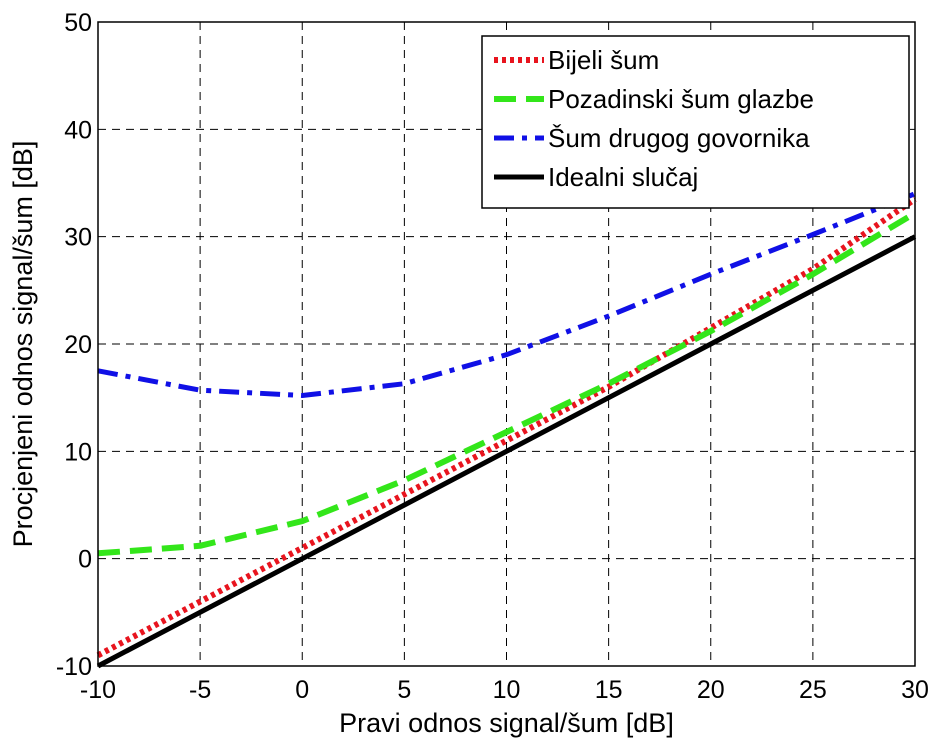 This screenshot has height=740, width=933. What do you see at coordinates (78, 130) in the screenshot?
I see `y-tick-label: 40` at bounding box center [78, 130].